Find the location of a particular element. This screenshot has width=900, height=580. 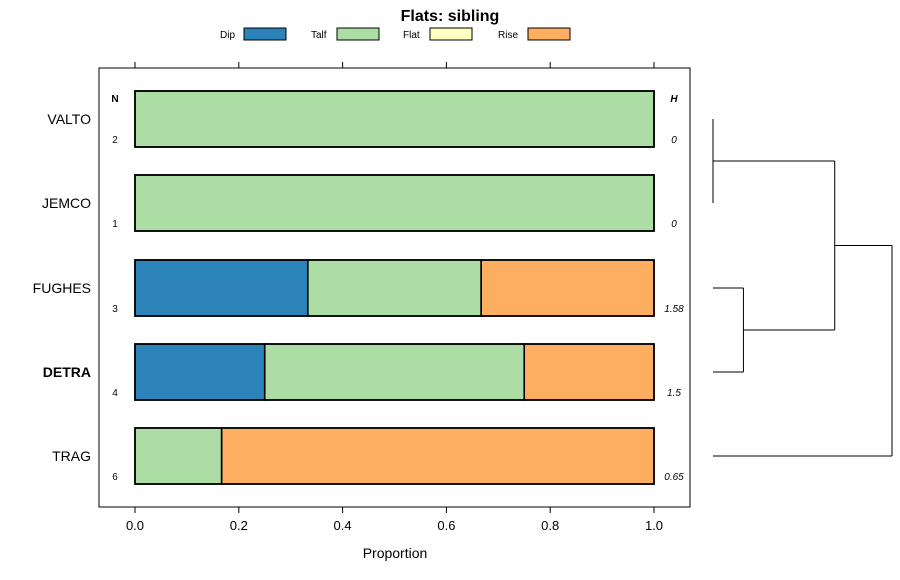

legend-label-flat: Flat is located at coordinates (411, 35).